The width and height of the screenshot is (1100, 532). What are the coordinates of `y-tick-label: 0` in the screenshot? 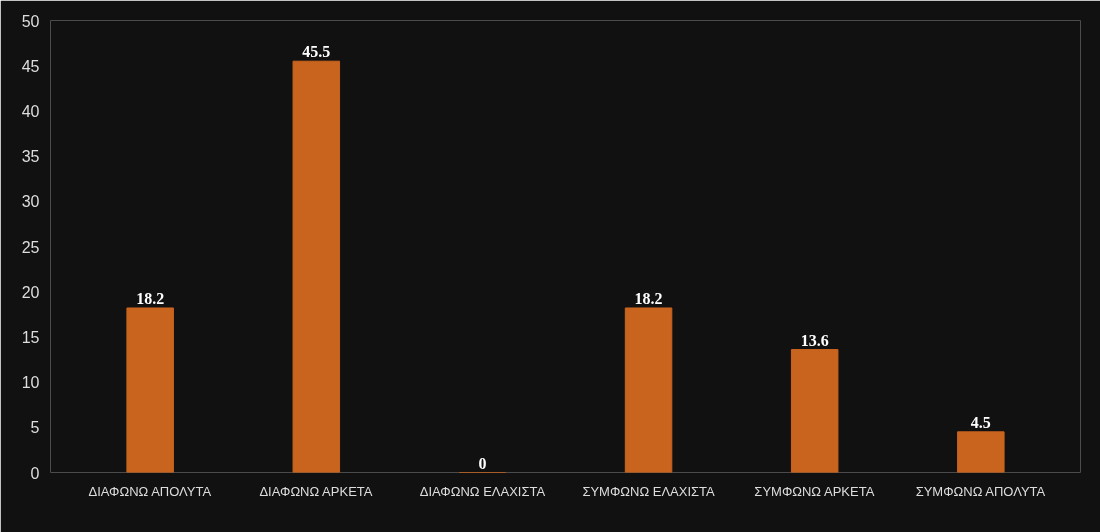 It's located at (35, 473).